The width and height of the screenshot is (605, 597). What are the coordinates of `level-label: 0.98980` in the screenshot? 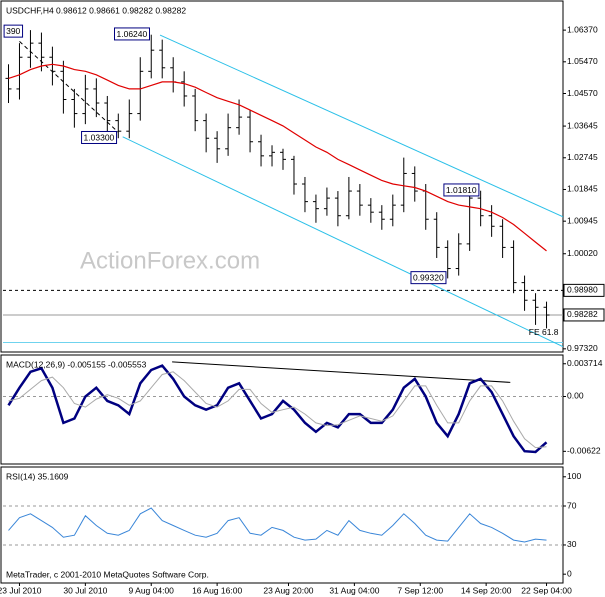 It's located at (582, 290).